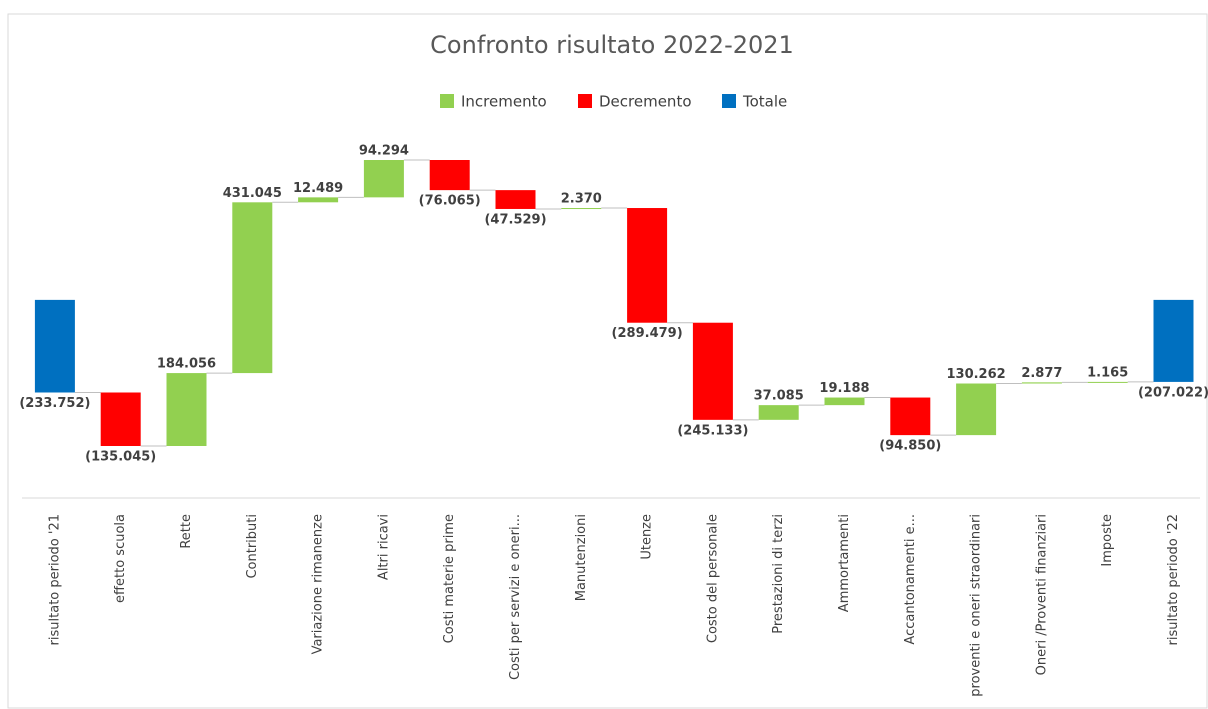  I want to click on x-tick-label: Costi materie prime, so click(449, 578).